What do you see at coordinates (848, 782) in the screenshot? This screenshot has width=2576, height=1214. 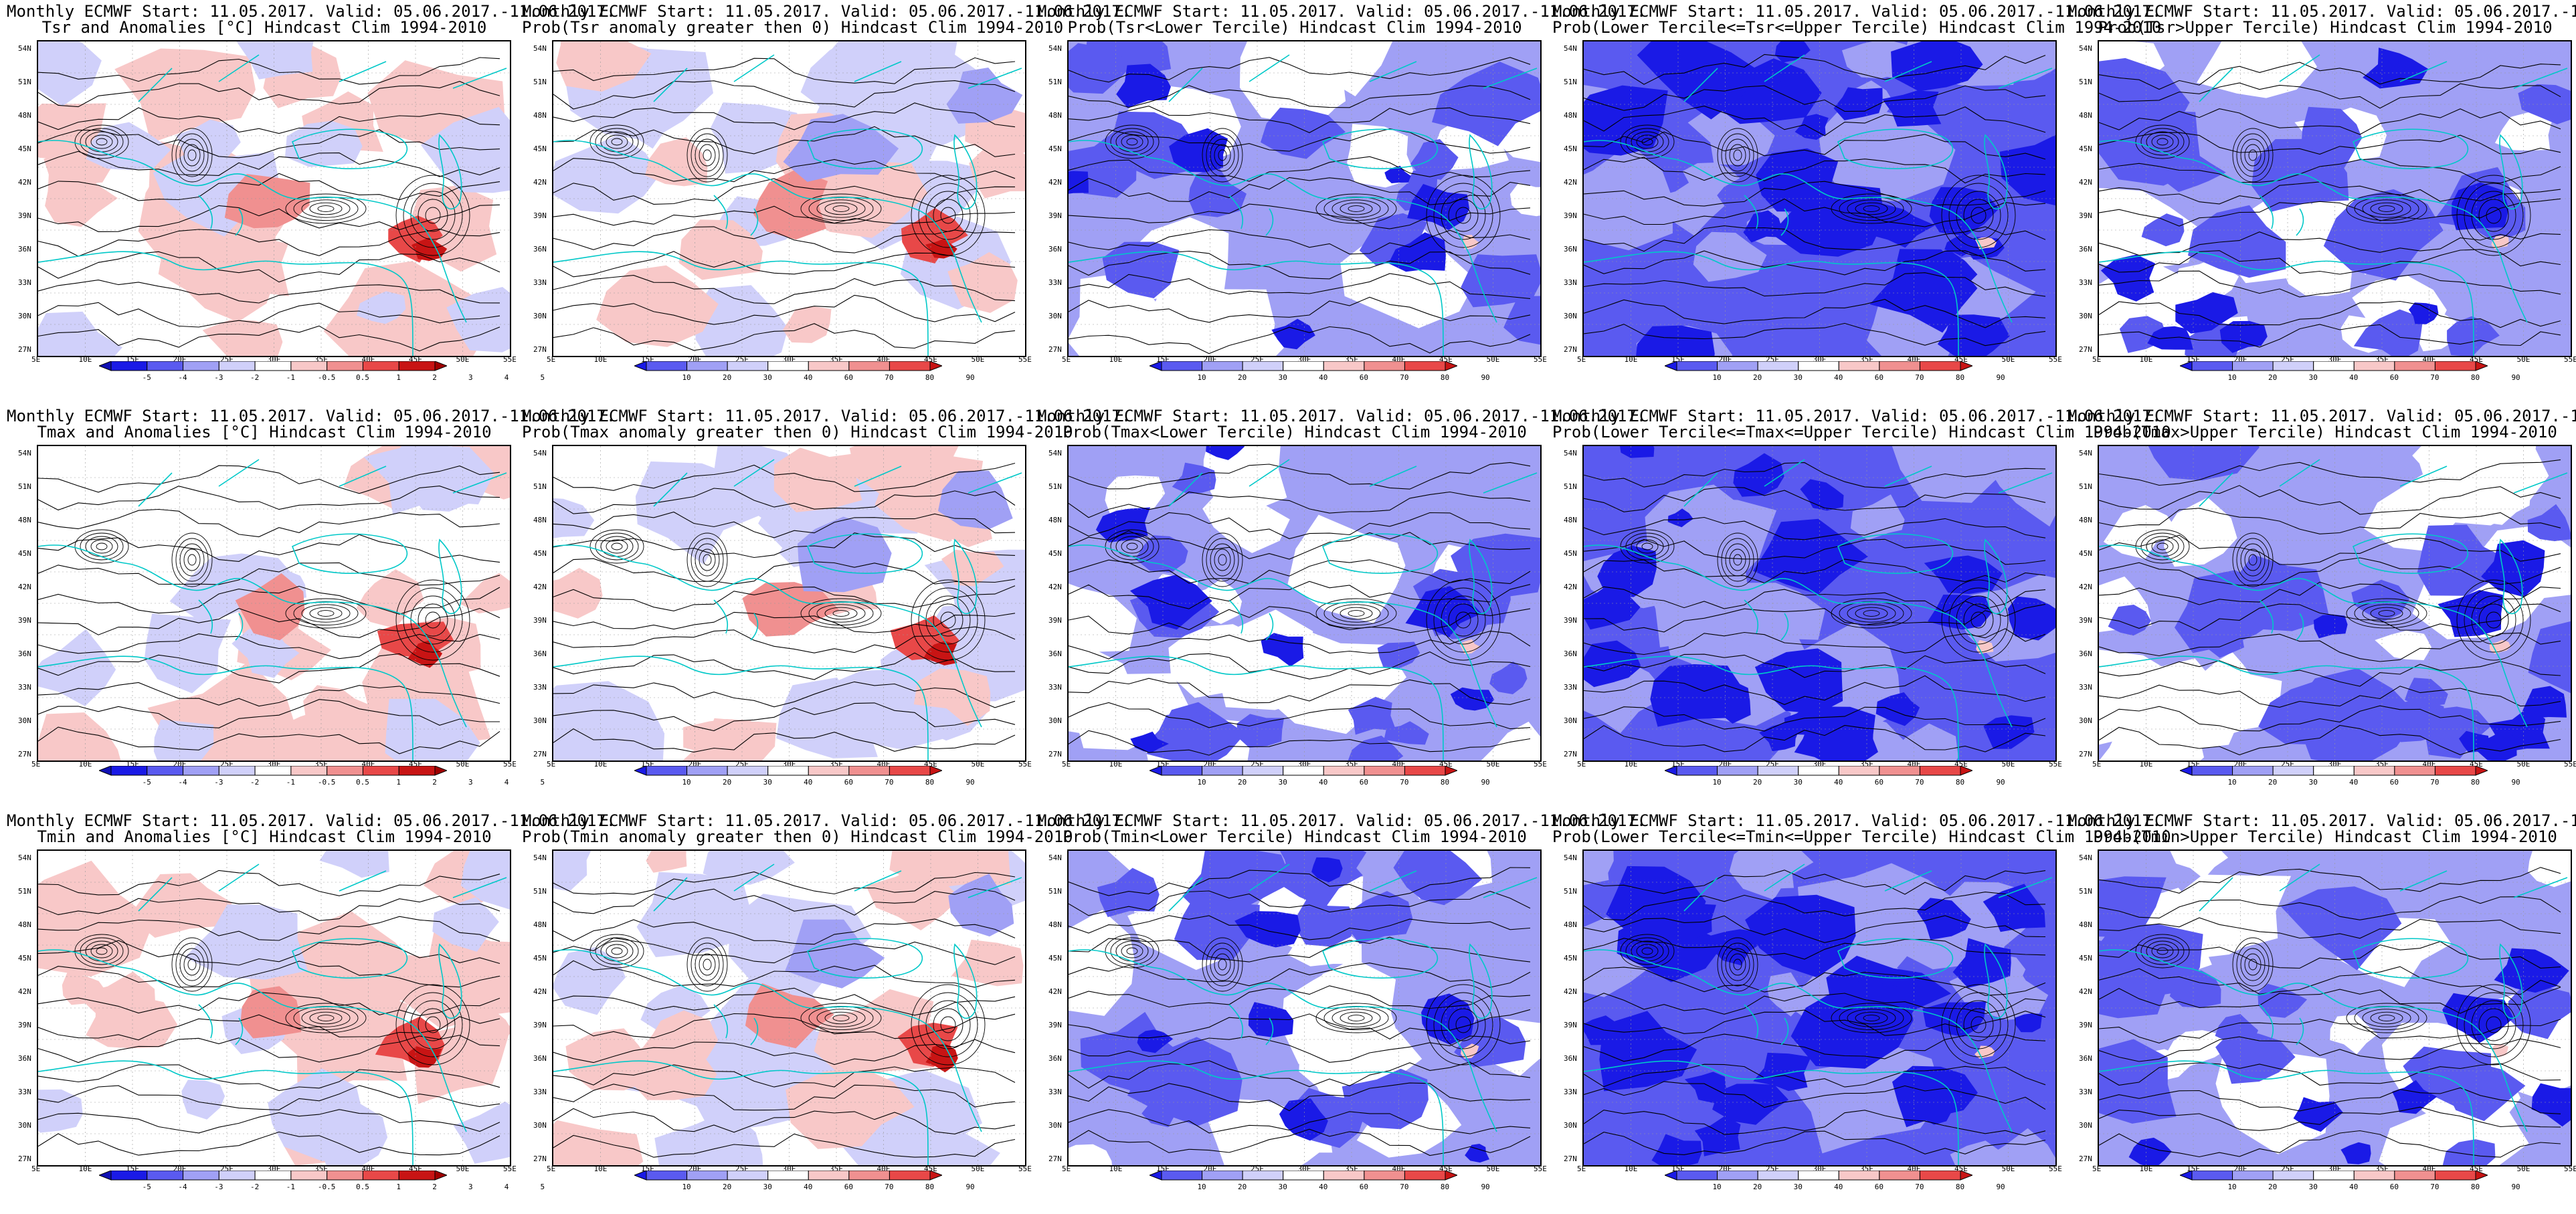 I see `colorbar-tick-label: 60` at bounding box center [848, 782].